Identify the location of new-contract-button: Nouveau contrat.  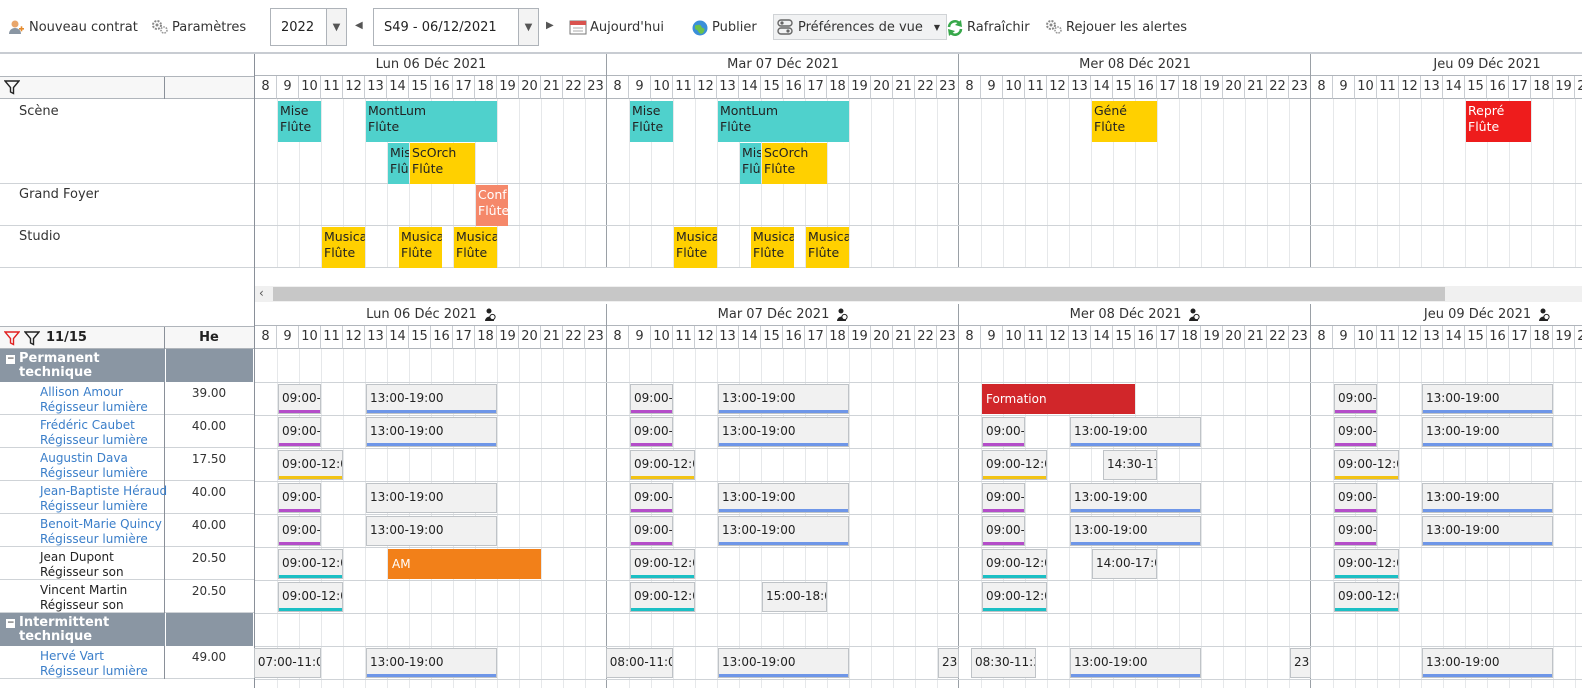
(73, 27).